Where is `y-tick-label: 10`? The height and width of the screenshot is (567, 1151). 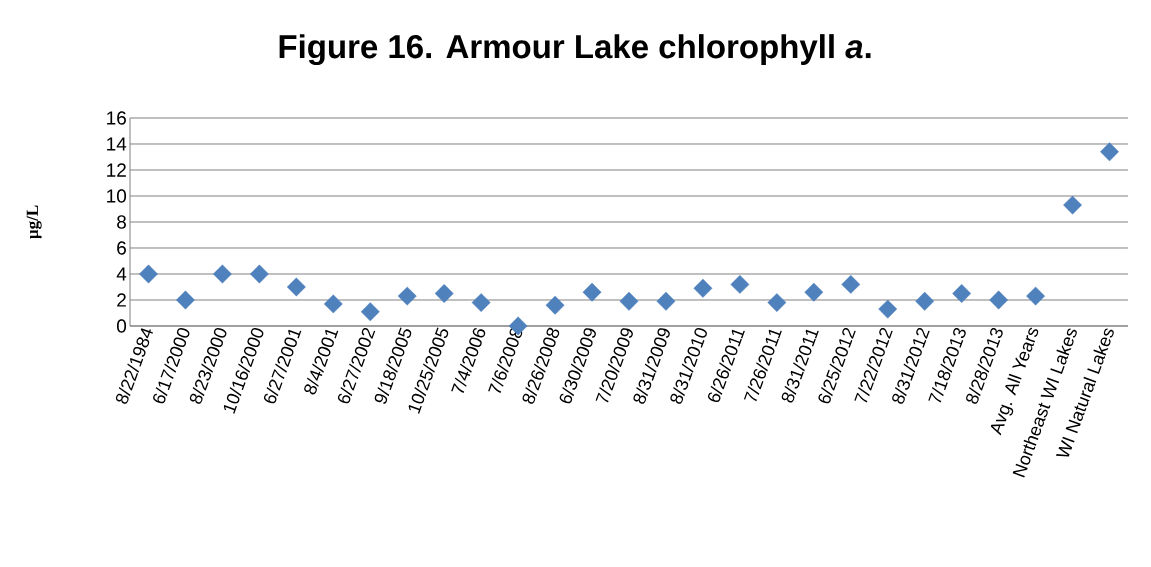 y-tick-label: 10 is located at coordinates (117, 196).